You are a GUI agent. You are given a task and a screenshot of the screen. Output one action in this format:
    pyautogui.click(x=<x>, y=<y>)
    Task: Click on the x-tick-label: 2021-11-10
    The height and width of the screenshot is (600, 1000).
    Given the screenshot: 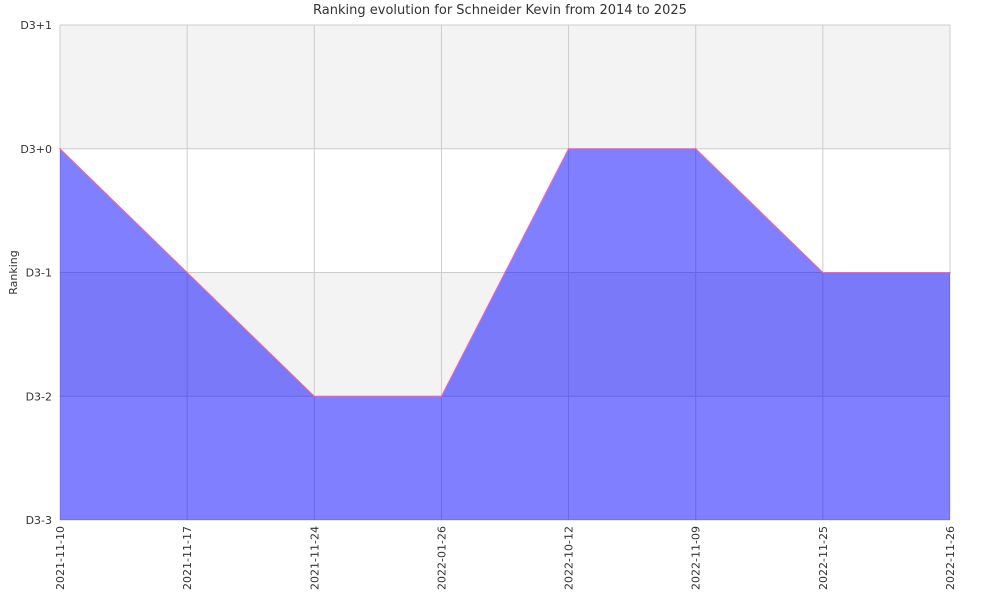 What is the action you would take?
    pyautogui.click(x=60, y=558)
    